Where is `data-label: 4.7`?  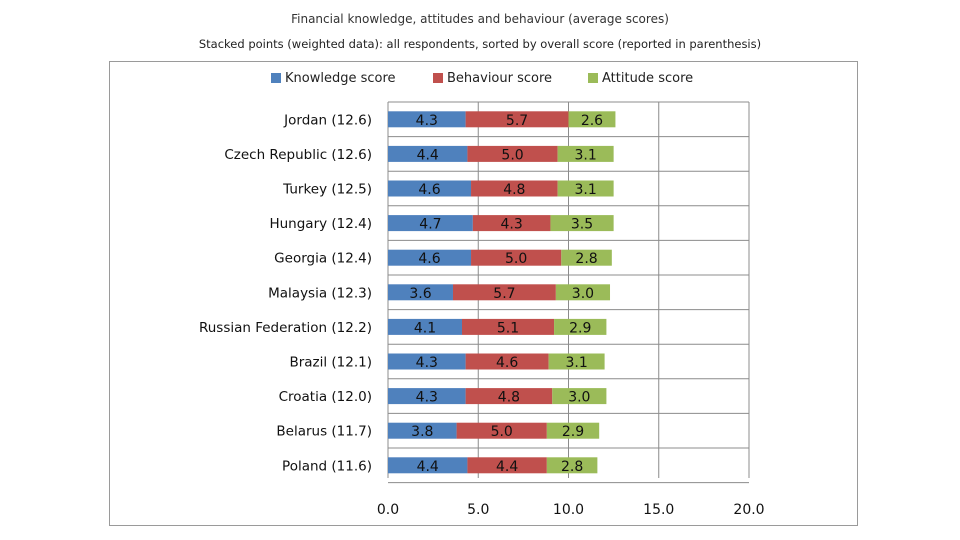
data-label: 4.7 is located at coordinates (430, 225).